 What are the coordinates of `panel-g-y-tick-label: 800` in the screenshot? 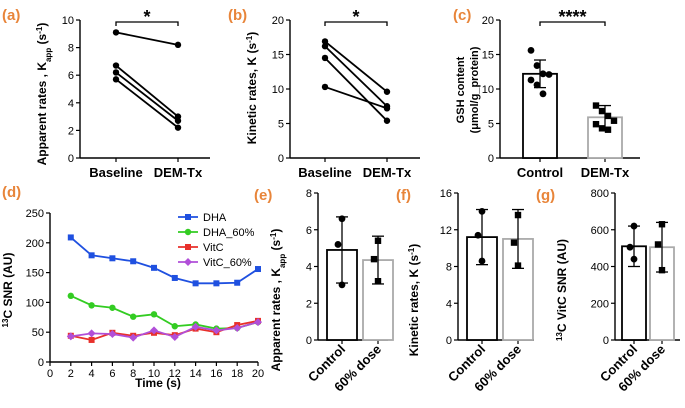 It's located at (600, 194).